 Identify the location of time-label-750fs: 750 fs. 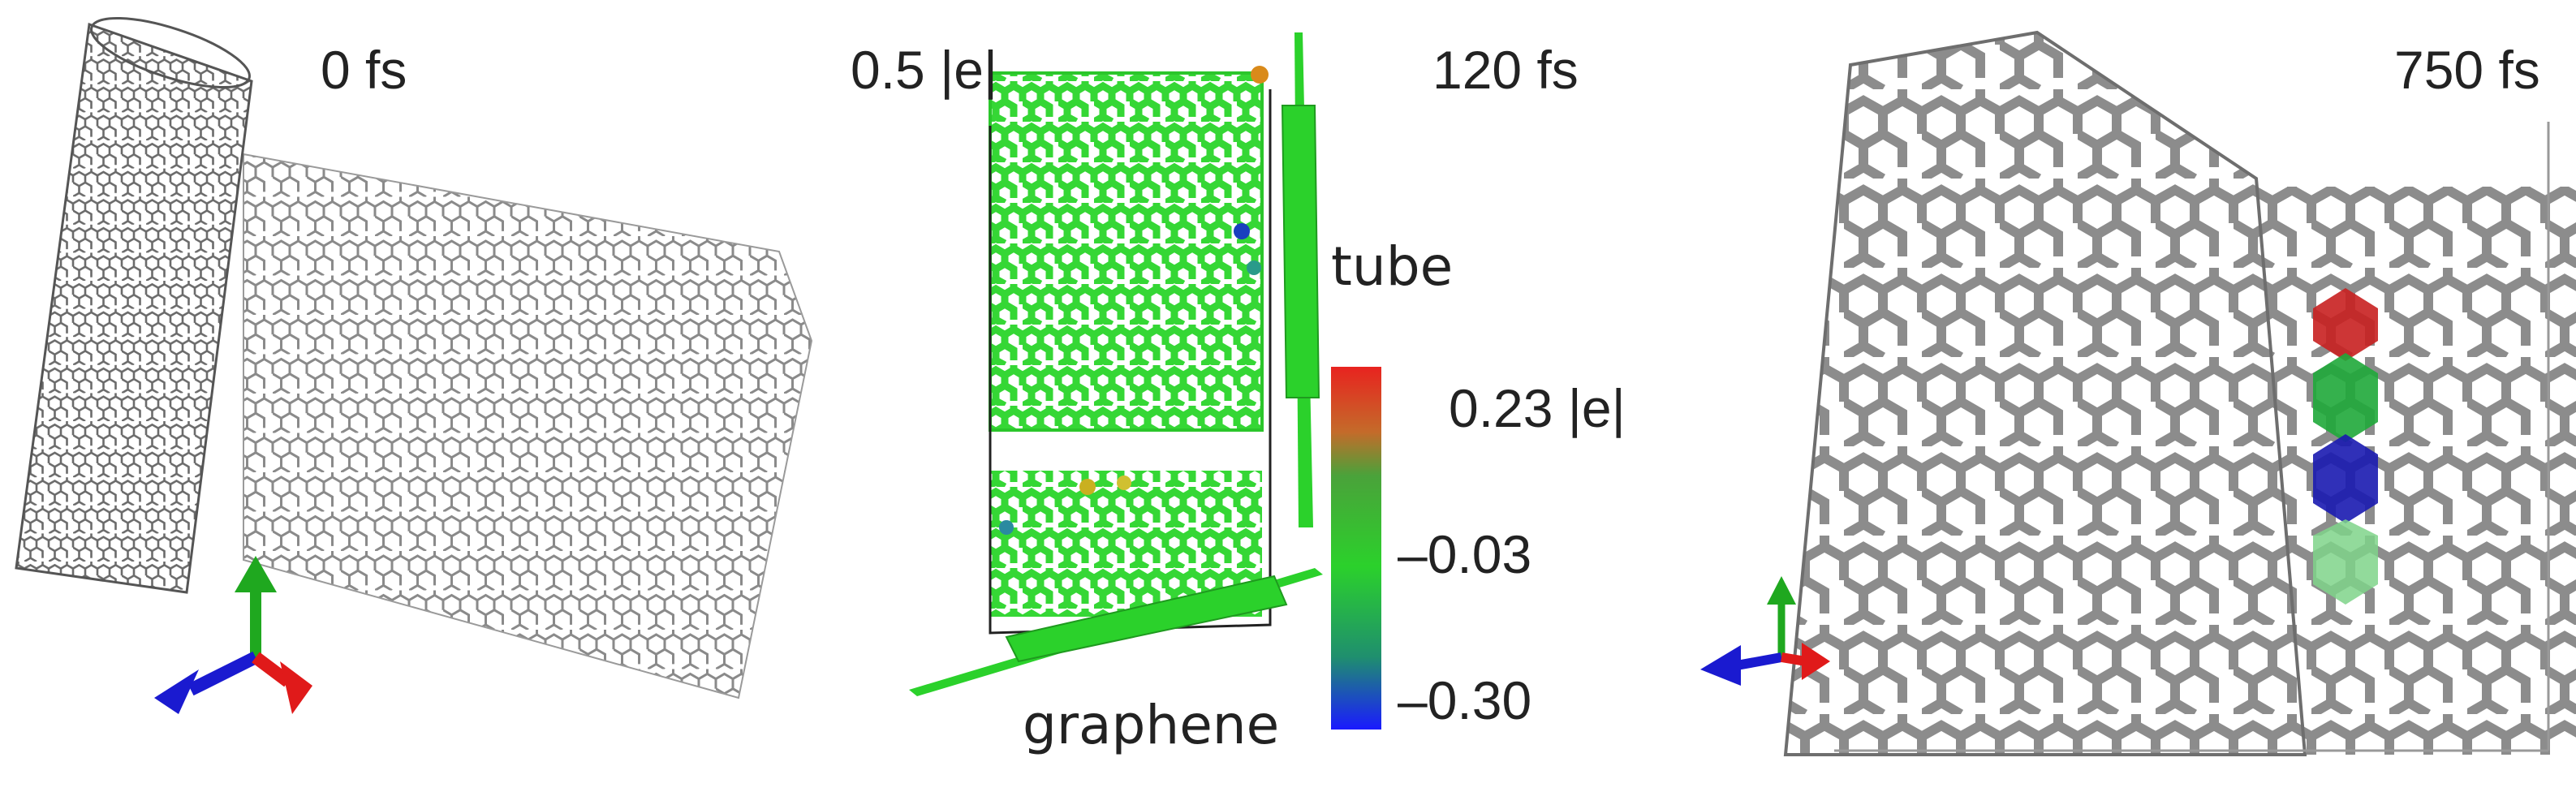
(2467, 70).